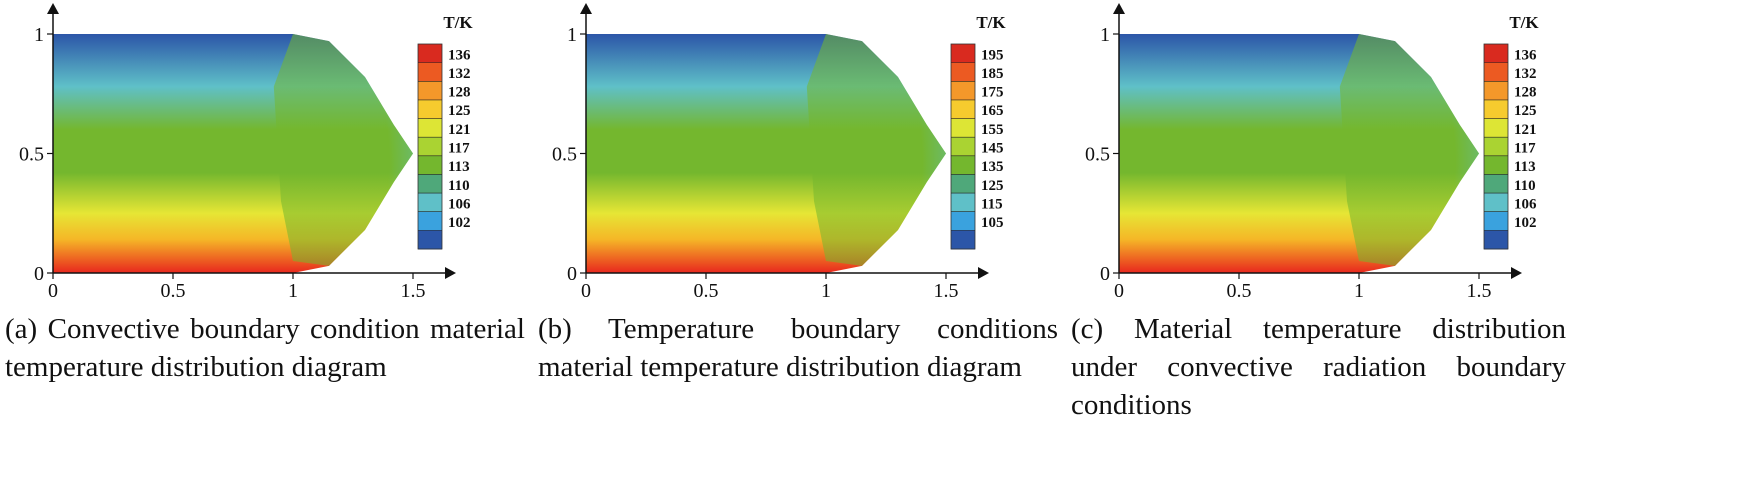 Image resolution: width=1750 pixels, height=483 pixels. I want to click on colorbar-tick-label: 175, so click(992, 93).